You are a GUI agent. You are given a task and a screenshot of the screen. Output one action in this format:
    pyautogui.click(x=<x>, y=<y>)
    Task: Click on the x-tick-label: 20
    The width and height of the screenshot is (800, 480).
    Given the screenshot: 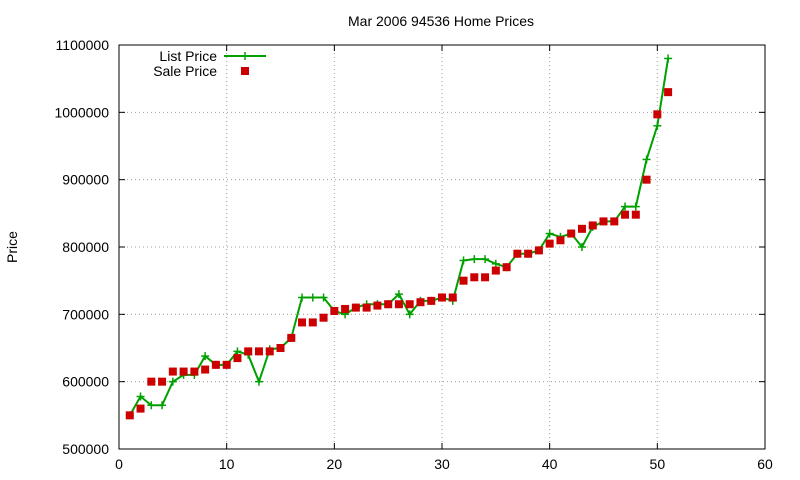 What is the action you would take?
    pyautogui.click(x=335, y=464)
    